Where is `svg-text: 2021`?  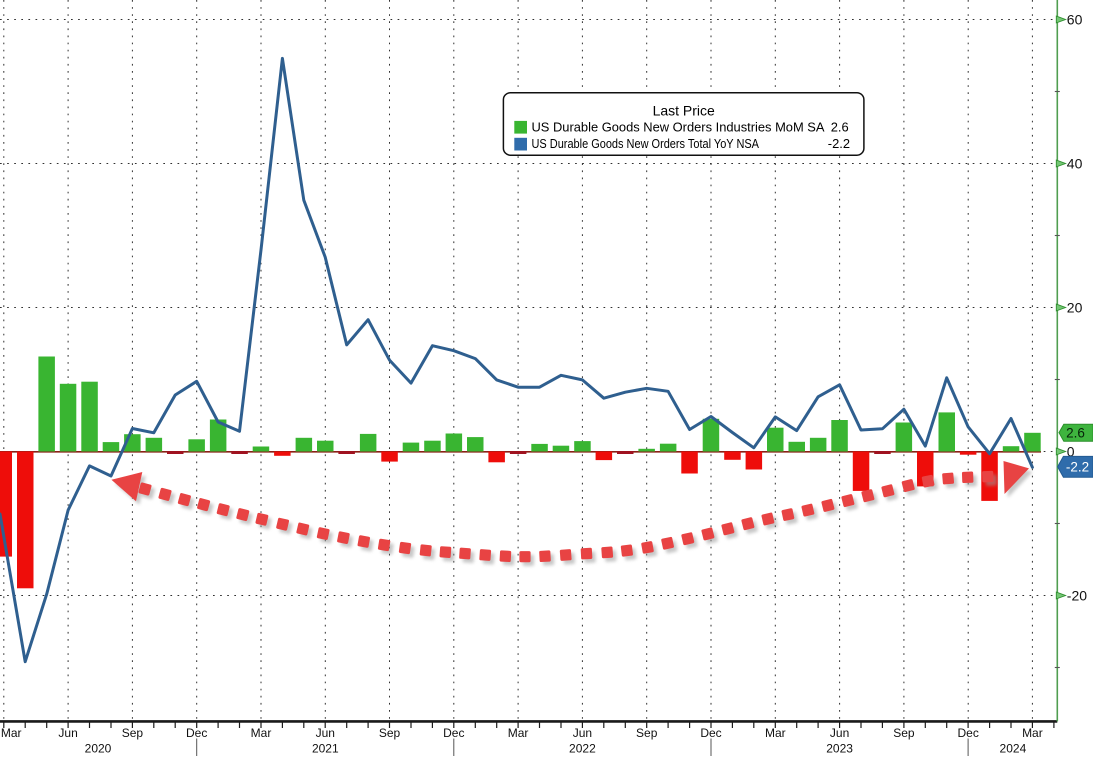 svg-text: 2021 is located at coordinates (325, 748).